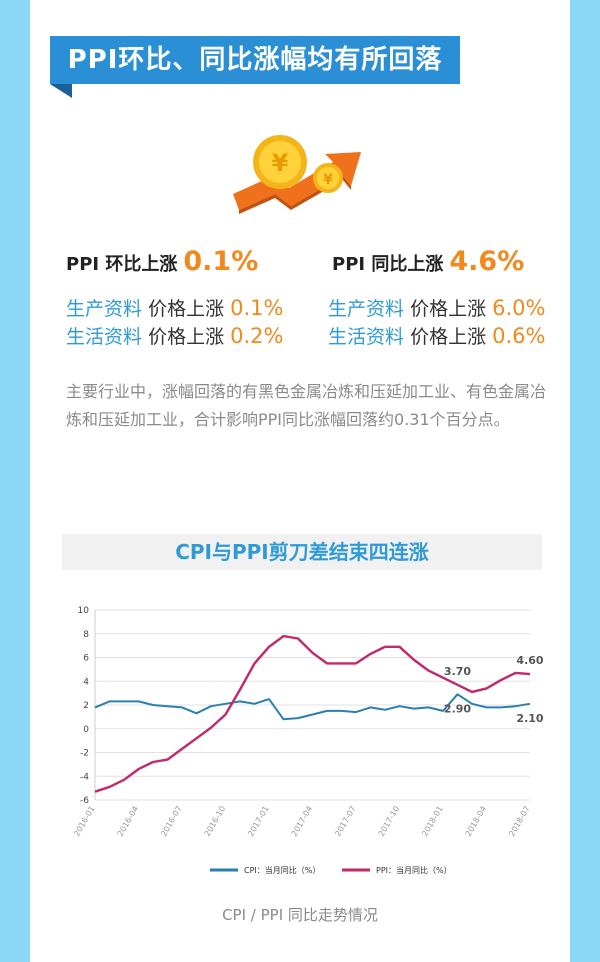 The image size is (600, 962). Describe the element at coordinates (84, 801) in the screenshot. I see `y-tick-label: -6` at that location.